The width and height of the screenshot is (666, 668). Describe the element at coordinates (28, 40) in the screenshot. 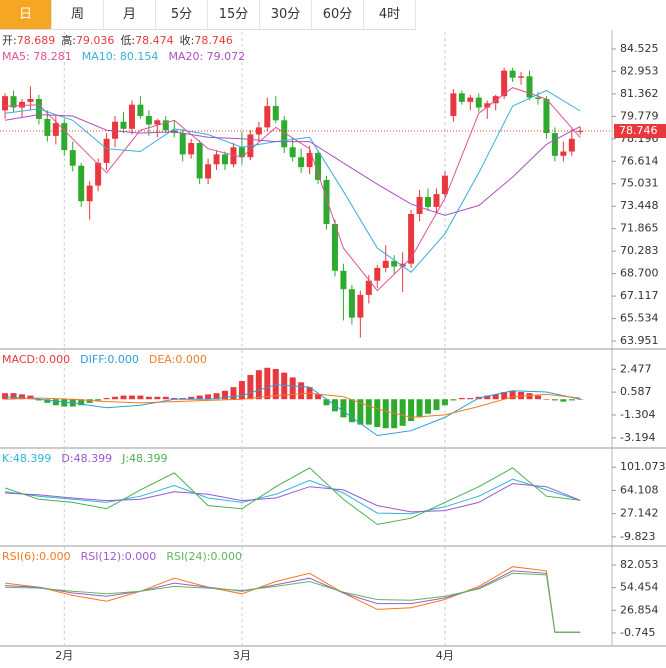

I see `ohlc-entry: 开:78.689` at that location.